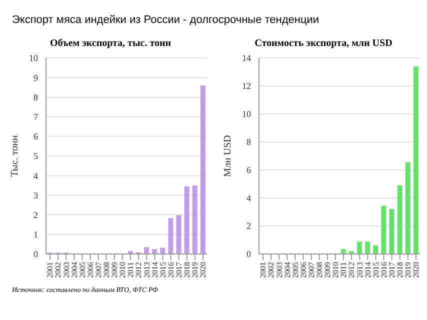  Describe the element at coordinates (36, 117) in the screenshot. I see `y-tick-label: 7` at that location.